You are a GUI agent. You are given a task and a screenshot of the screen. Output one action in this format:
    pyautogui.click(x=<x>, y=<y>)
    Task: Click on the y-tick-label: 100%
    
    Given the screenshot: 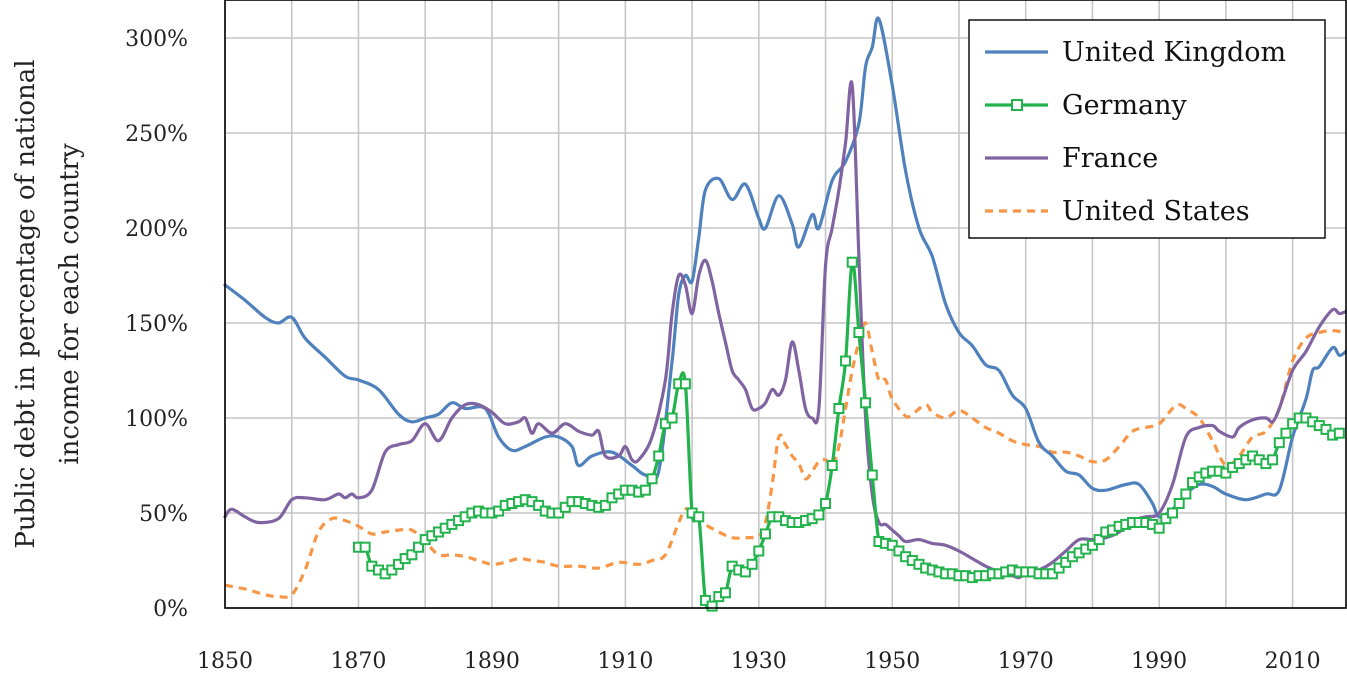 What is the action you would take?
    pyautogui.click(x=156, y=419)
    